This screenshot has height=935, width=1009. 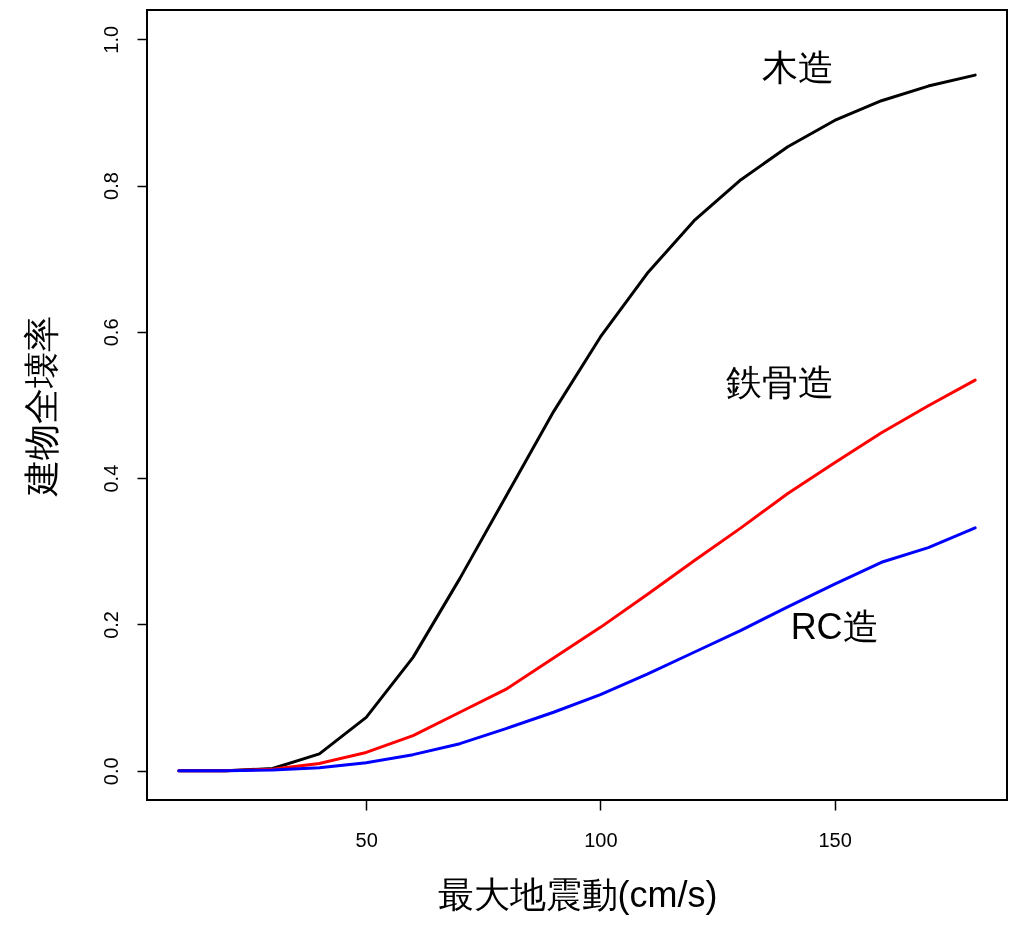 What do you see at coordinates (366, 839) in the screenshot?
I see `x-tick-label: 50` at bounding box center [366, 839].